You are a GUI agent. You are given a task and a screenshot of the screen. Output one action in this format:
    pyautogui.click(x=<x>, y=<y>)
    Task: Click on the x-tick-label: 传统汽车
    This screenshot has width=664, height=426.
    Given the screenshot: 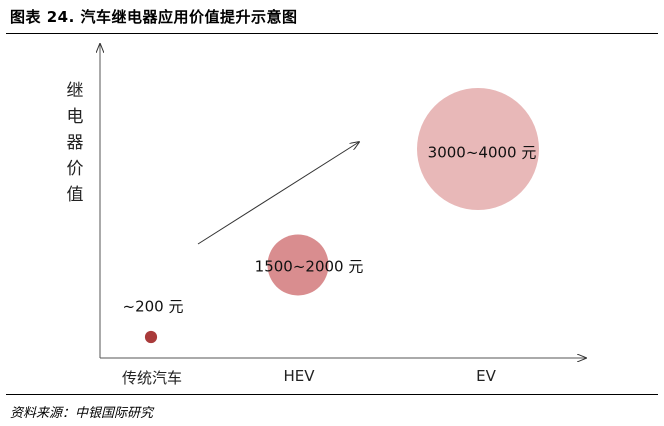 What is the action you would take?
    pyautogui.click(x=152, y=378)
    